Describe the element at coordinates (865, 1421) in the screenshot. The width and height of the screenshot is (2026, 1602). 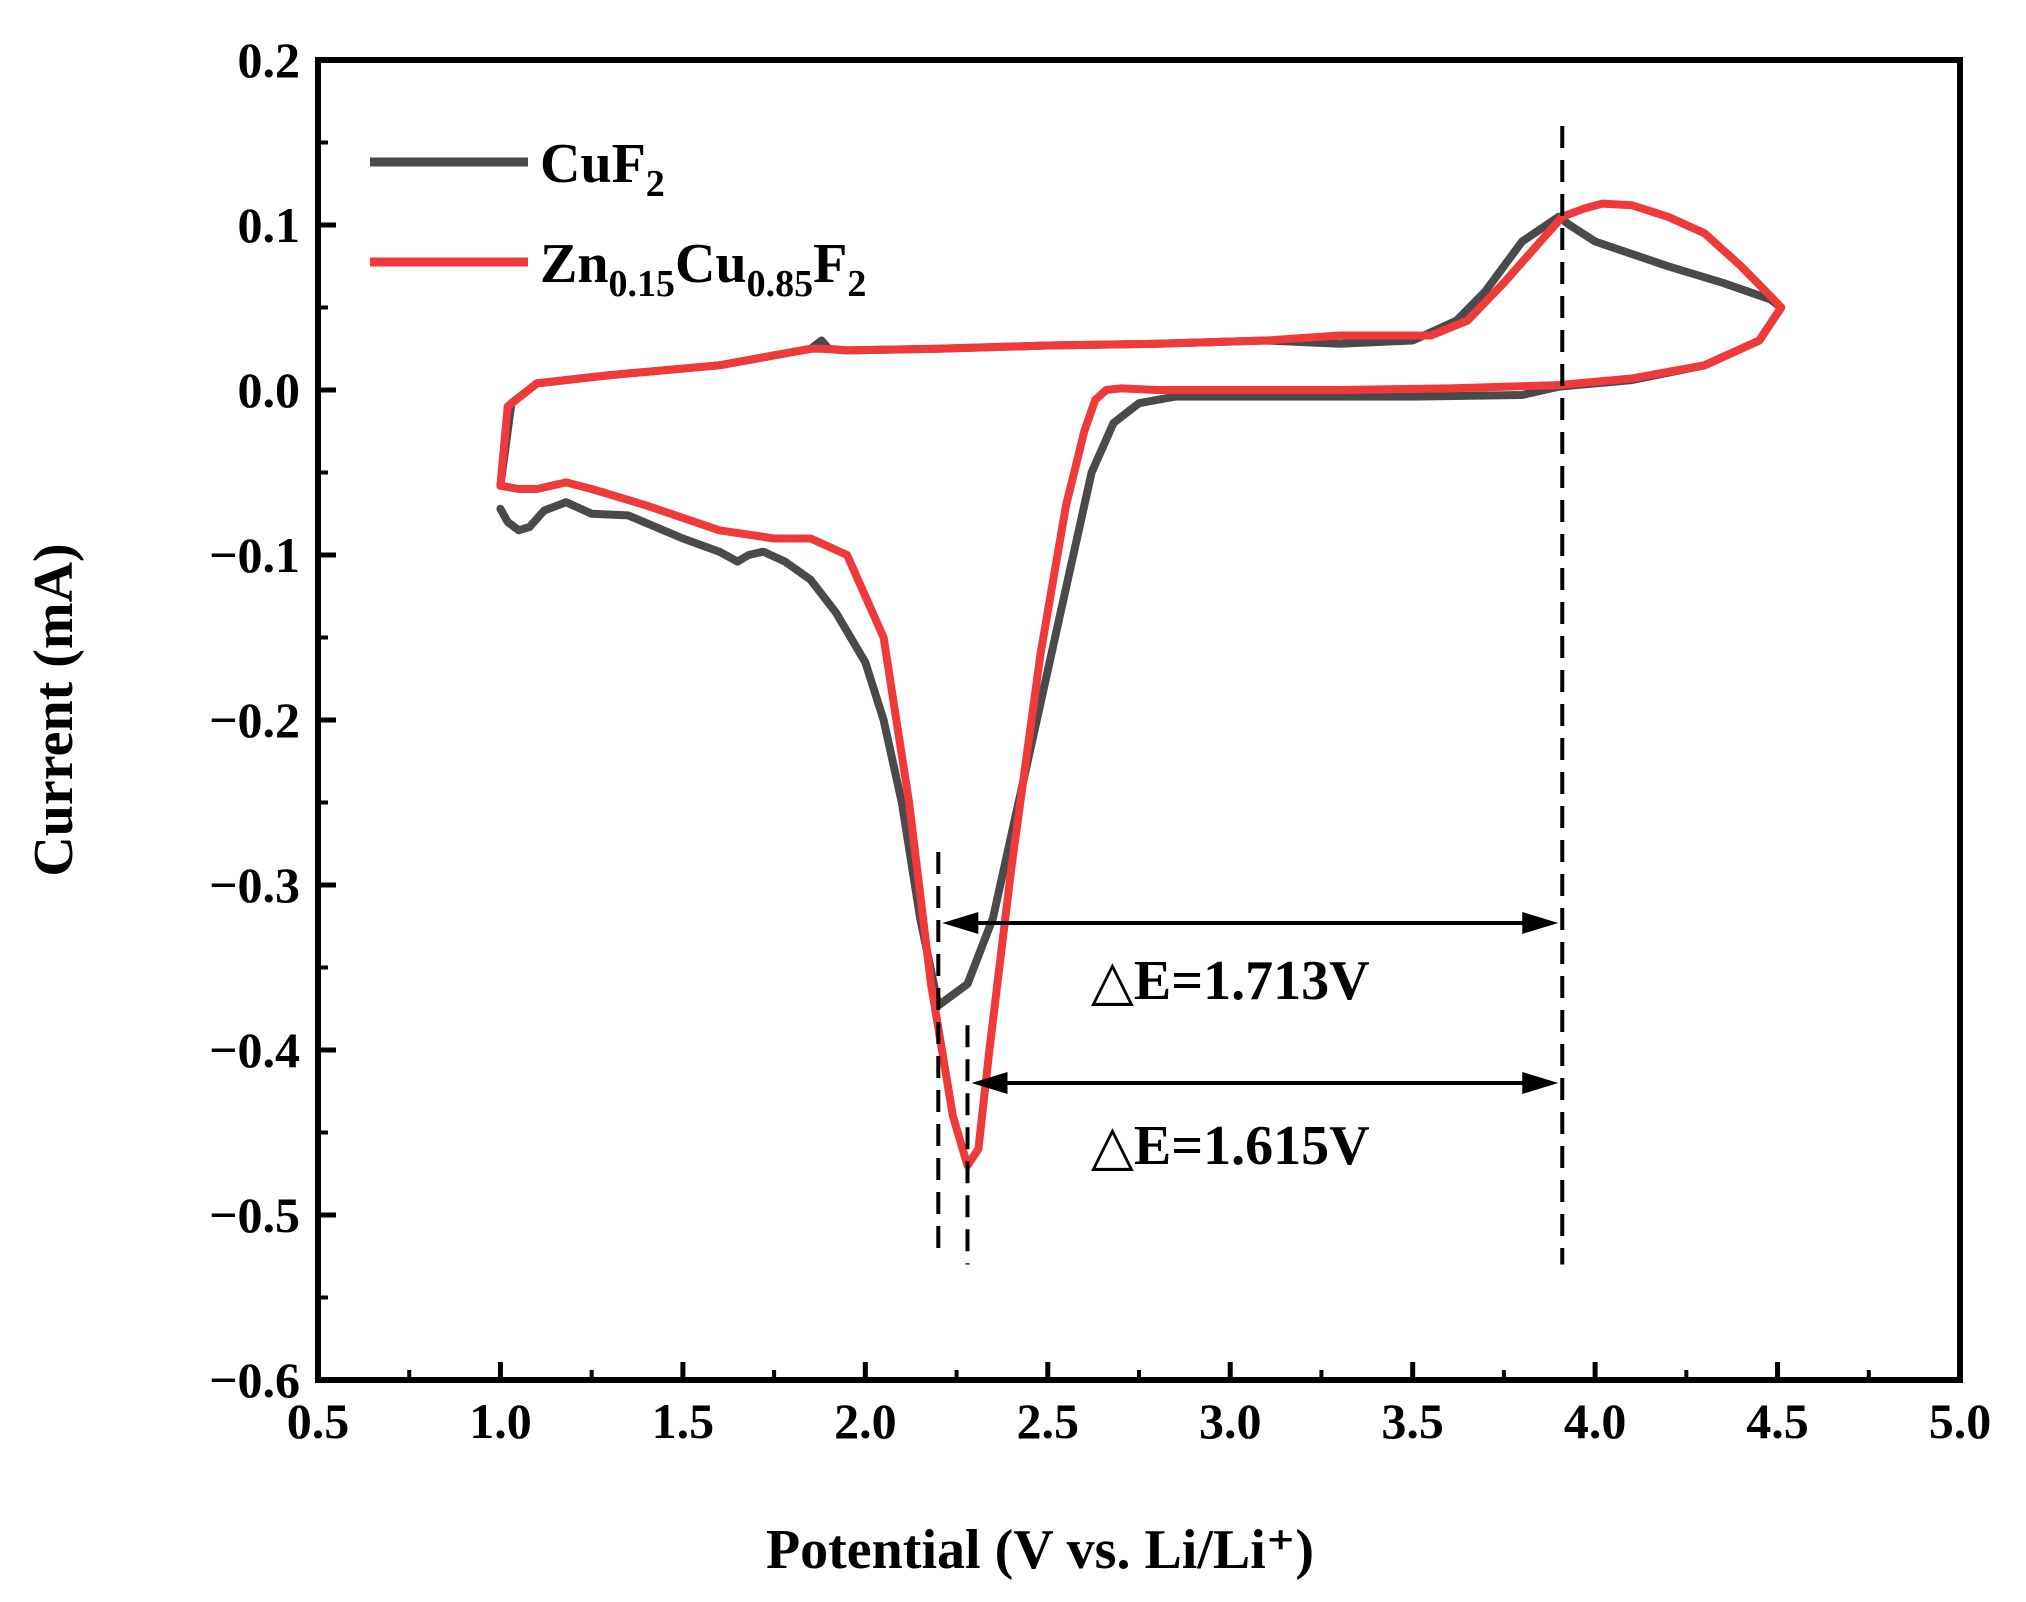
I see `x-tick-label: 2.0` at that location.